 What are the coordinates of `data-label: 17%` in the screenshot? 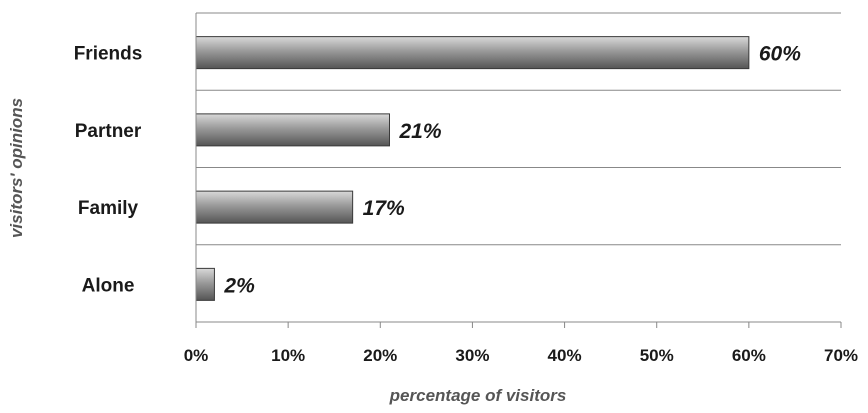 It's located at (384, 208).